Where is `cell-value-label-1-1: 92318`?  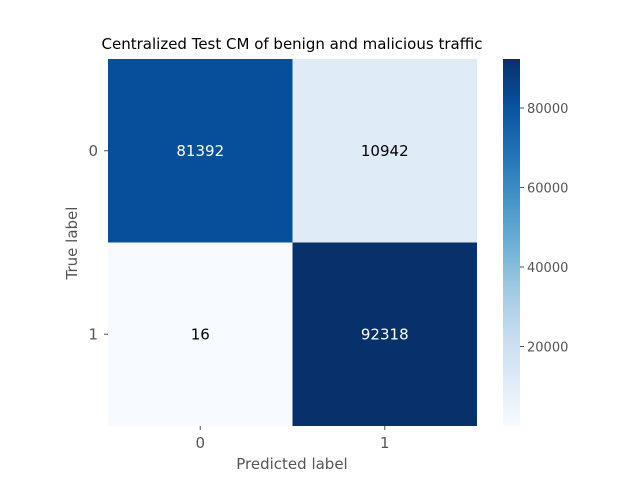 cell-value-label-1-1: 92318 is located at coordinates (385, 334).